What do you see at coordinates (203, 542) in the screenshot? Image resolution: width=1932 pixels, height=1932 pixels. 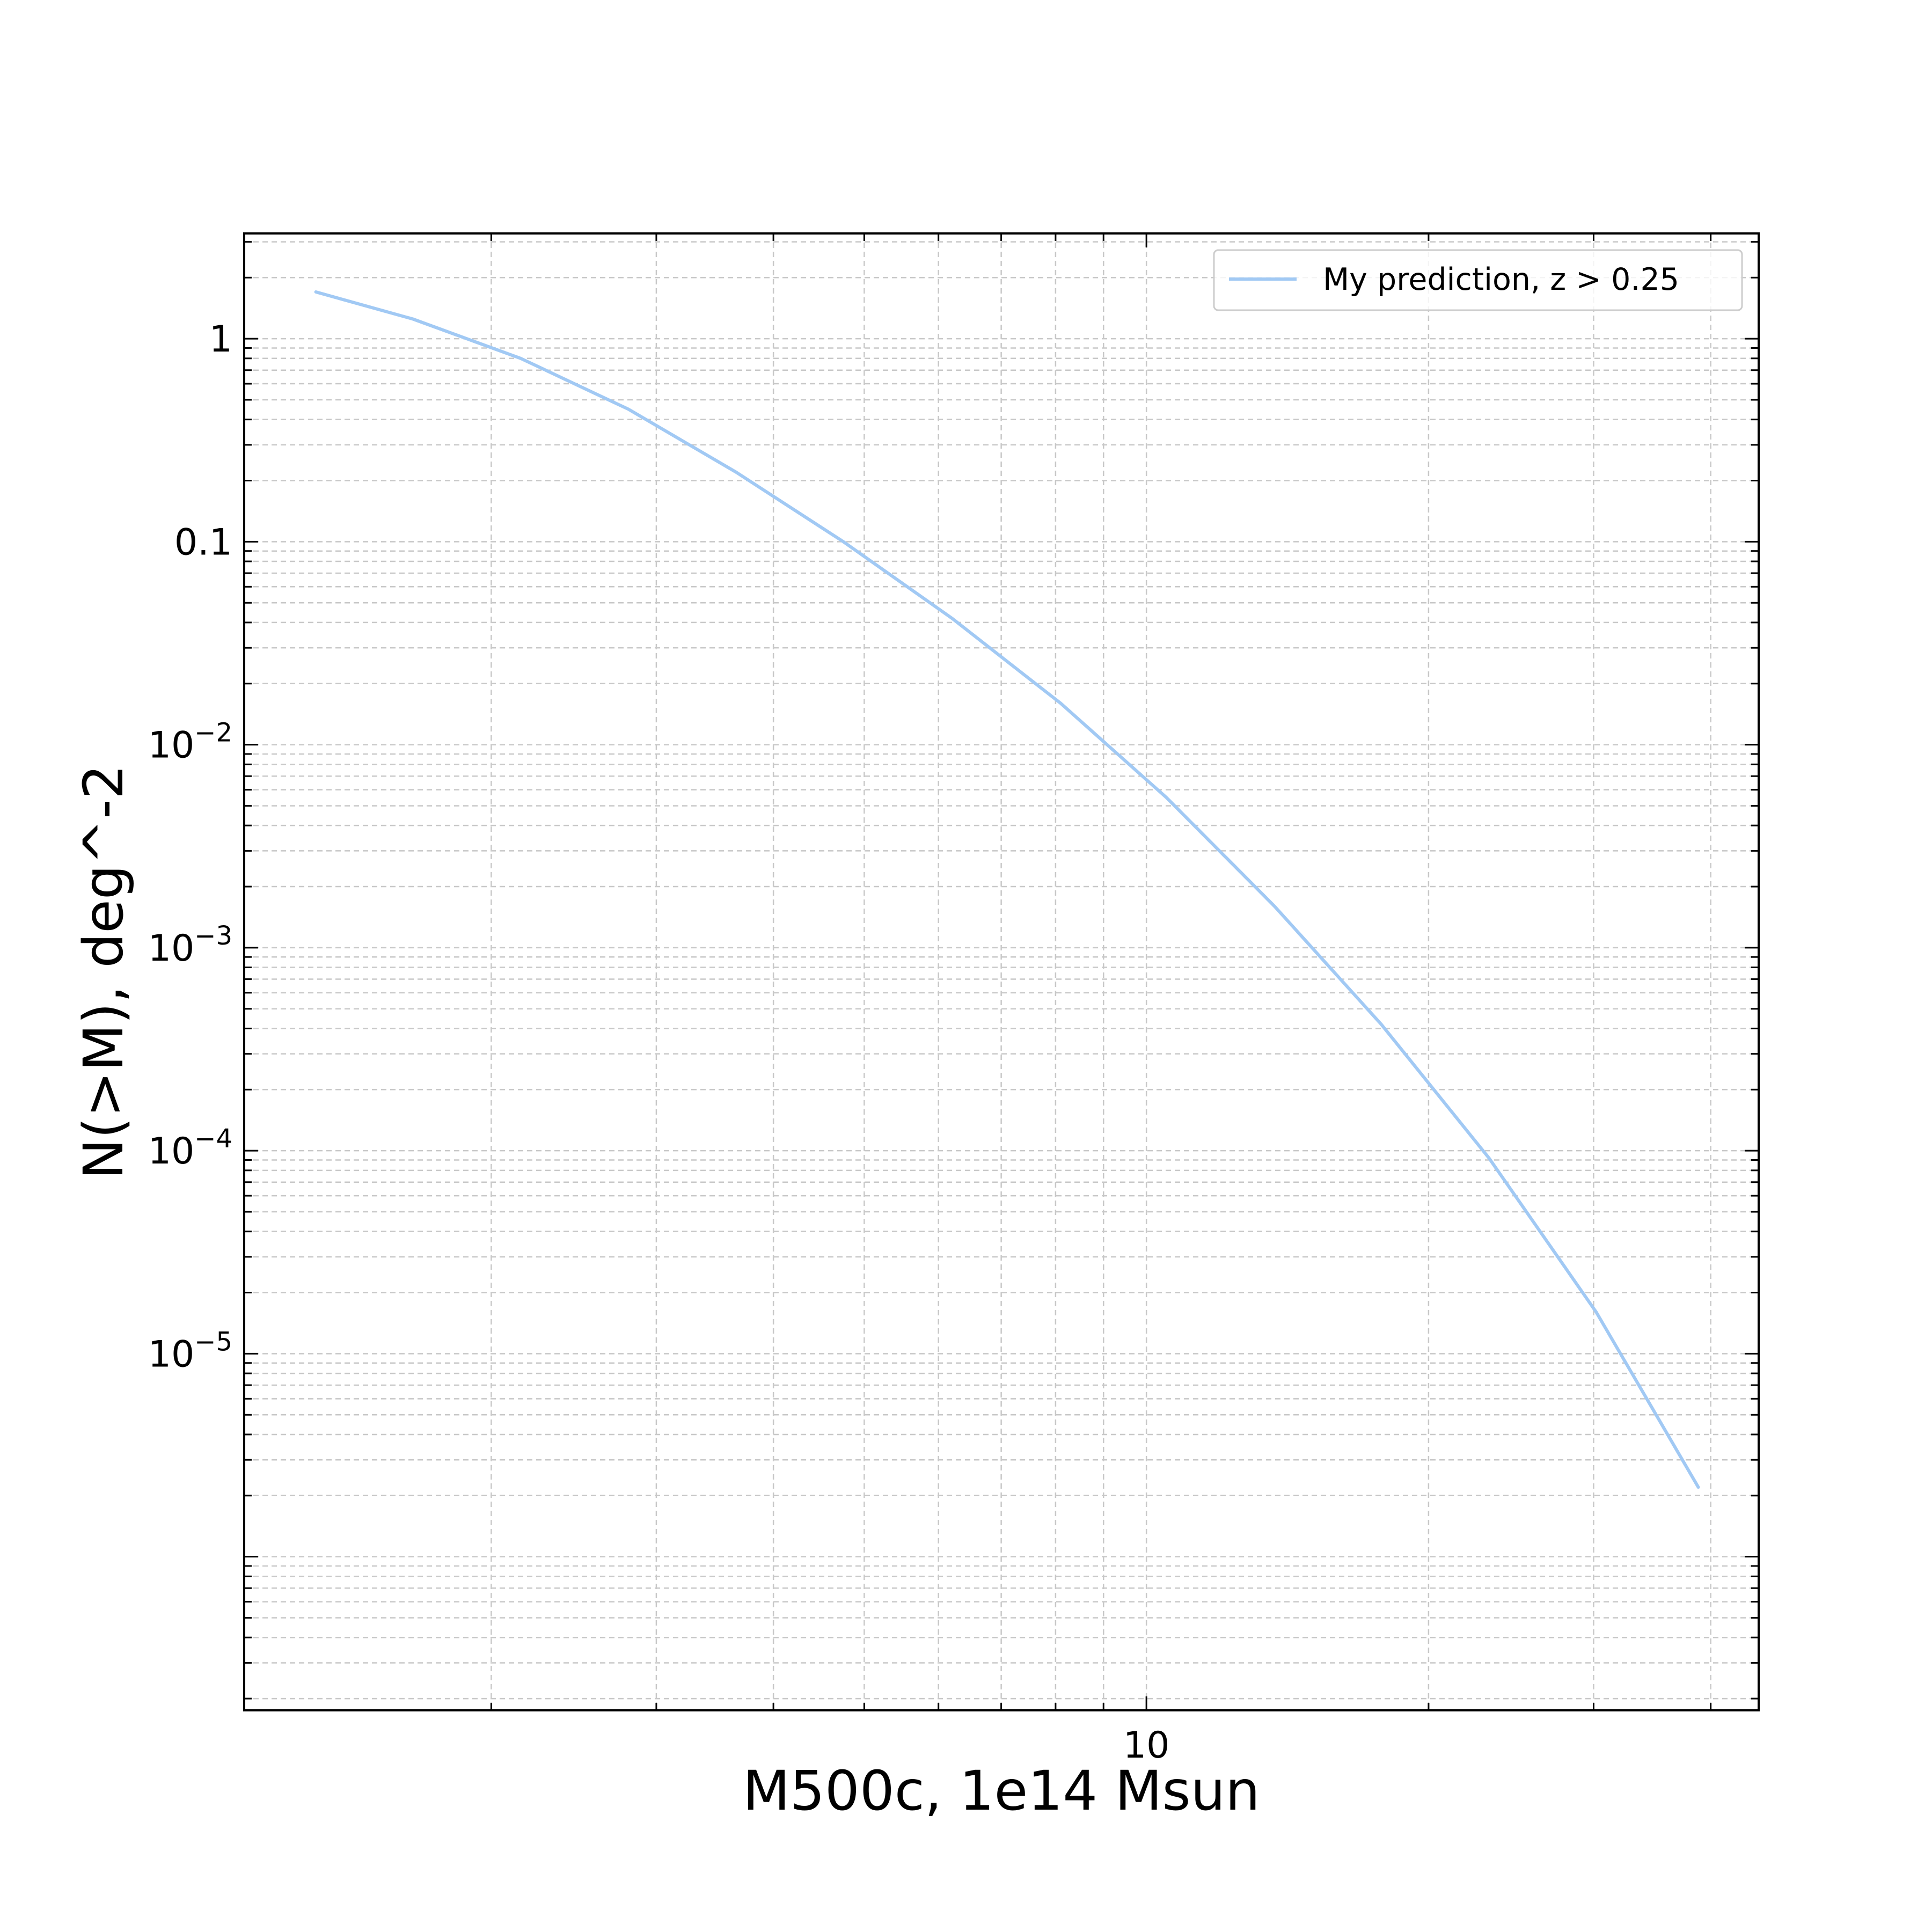 I see `y-tick-label: 0.1` at bounding box center [203, 542].